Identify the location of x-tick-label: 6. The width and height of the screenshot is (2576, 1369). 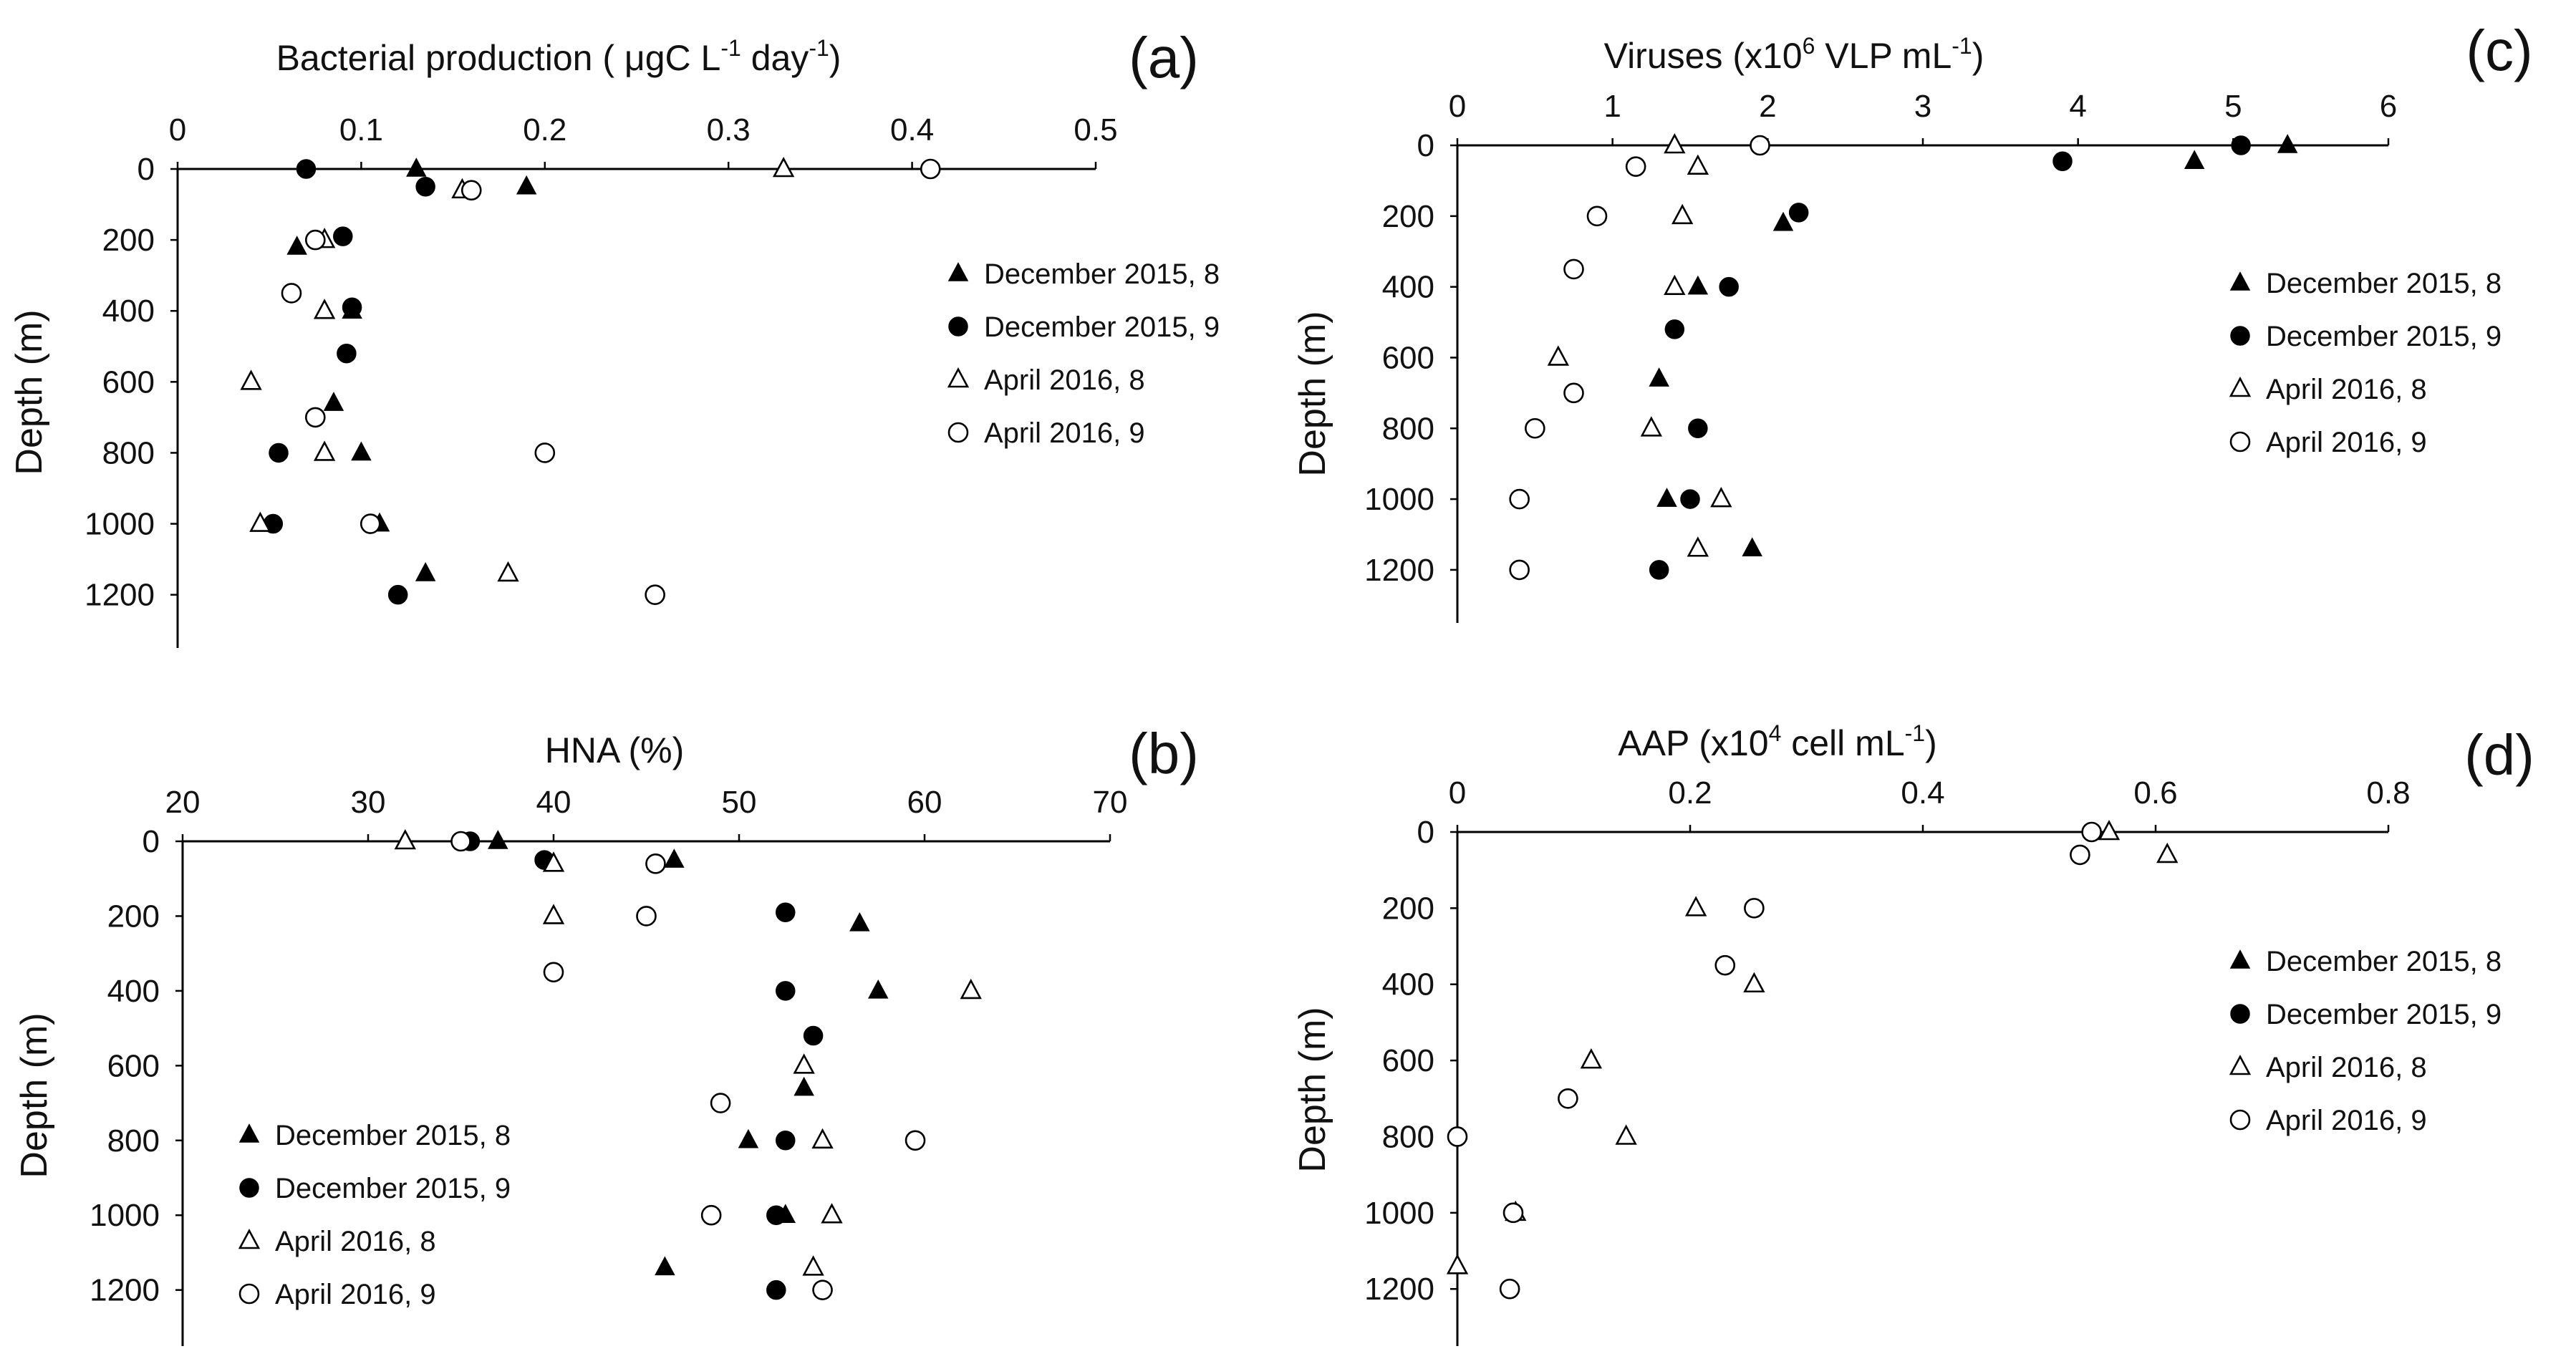
(2388, 106).